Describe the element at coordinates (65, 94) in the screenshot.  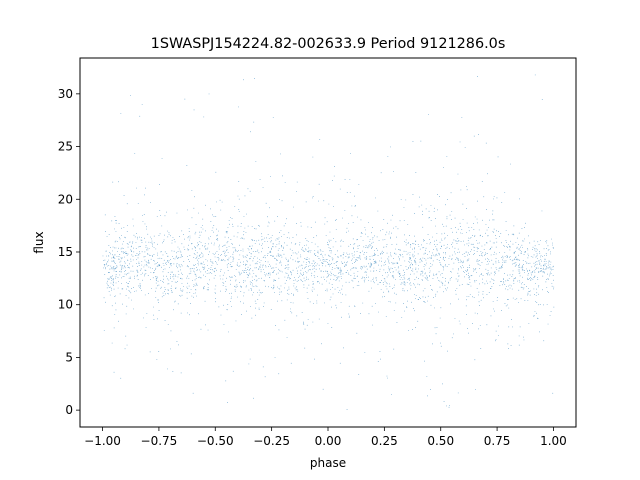
I see `y-tick-label: 30` at that location.